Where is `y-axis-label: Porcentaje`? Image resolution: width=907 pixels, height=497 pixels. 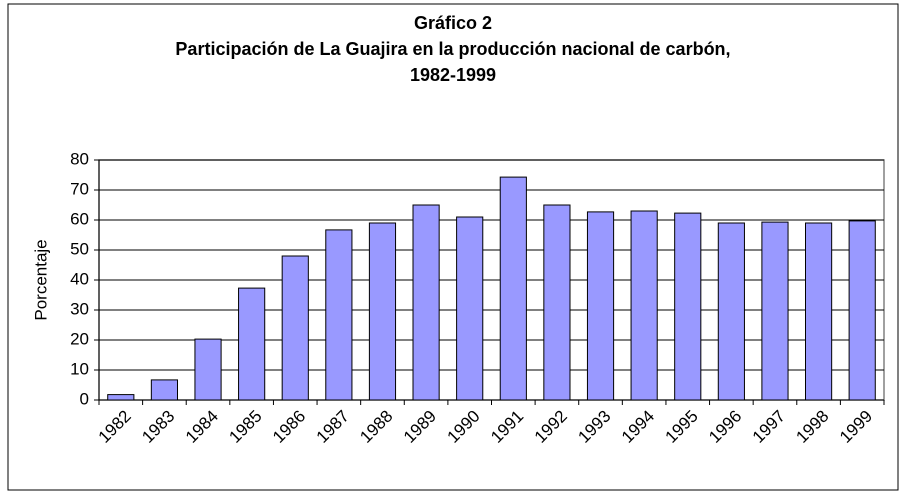 y-axis-label: Porcentaje is located at coordinates (40, 279).